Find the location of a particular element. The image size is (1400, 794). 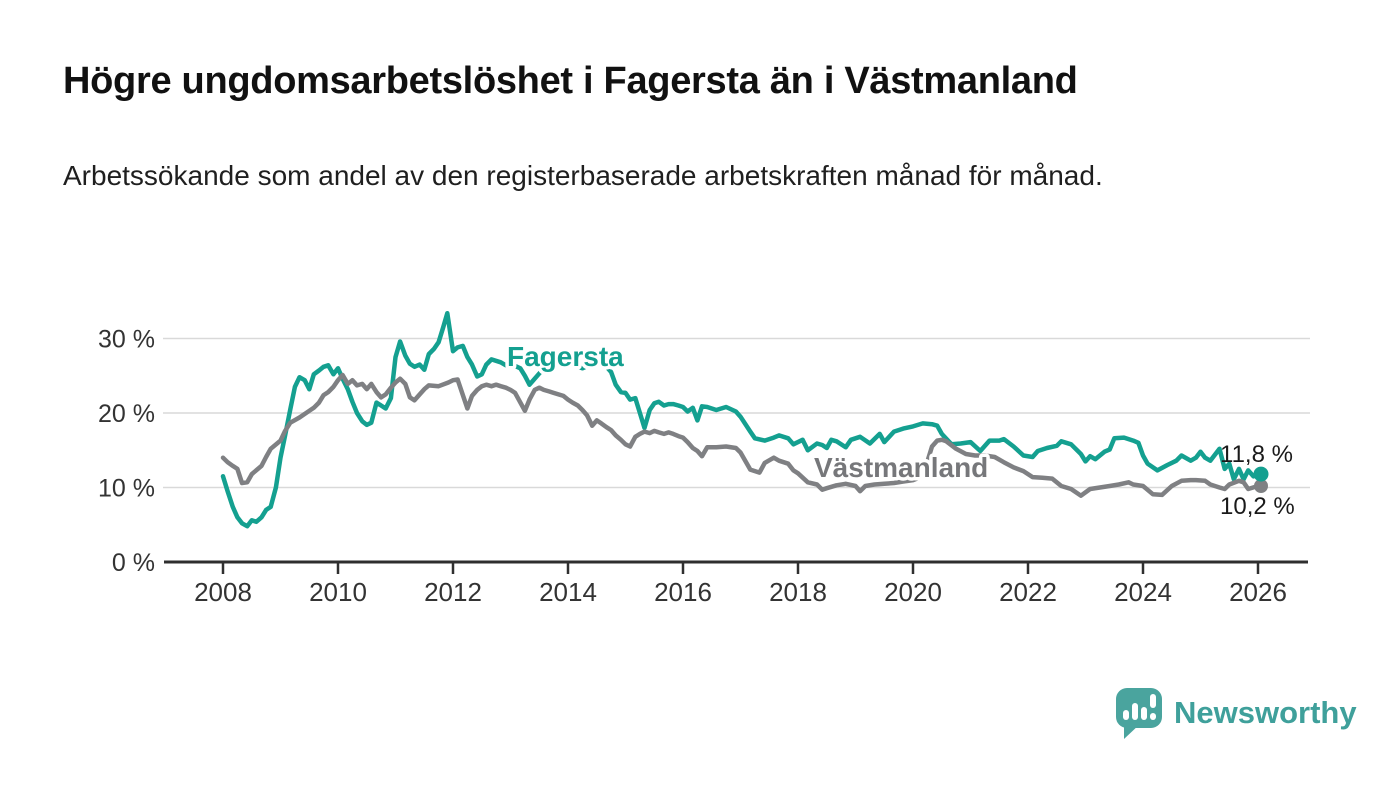

x-tick-label-2024: 2024 is located at coordinates (1143, 592).